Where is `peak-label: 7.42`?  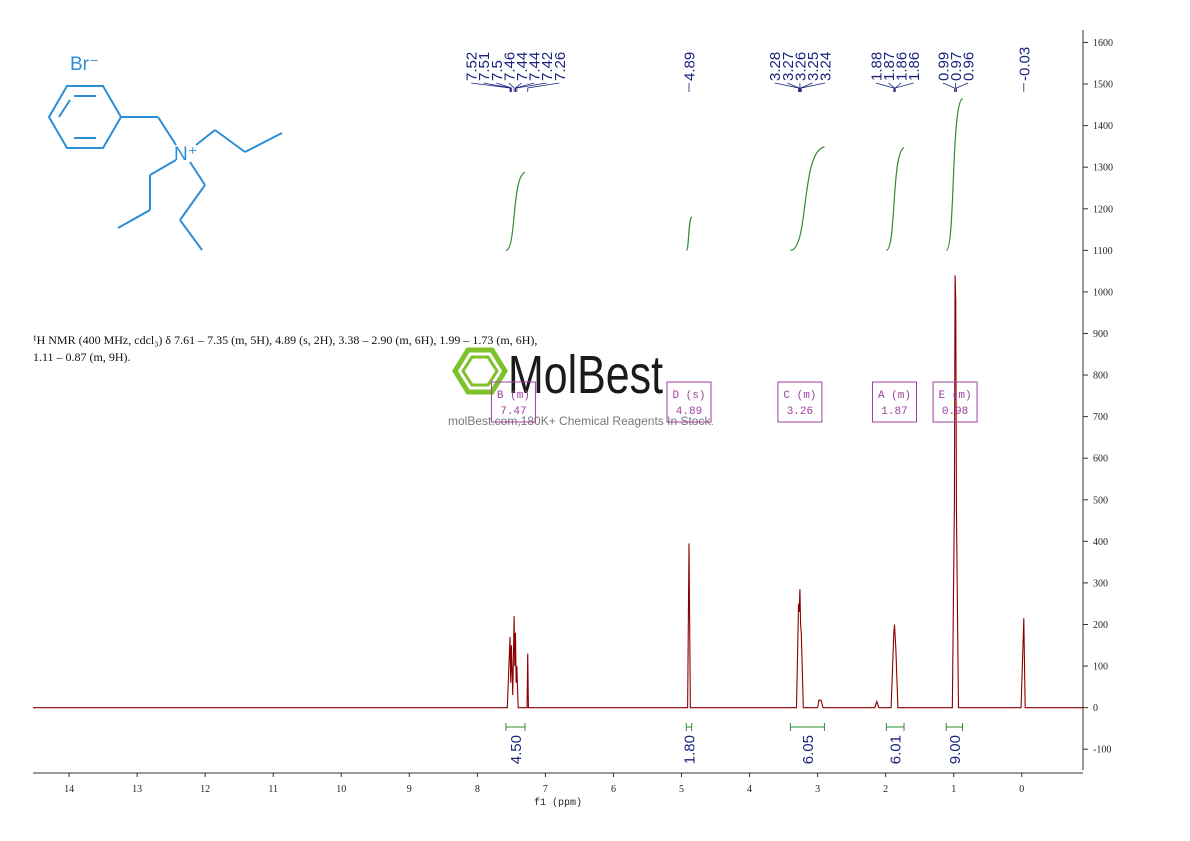
peak-label: 7.42 is located at coordinates (547, 66).